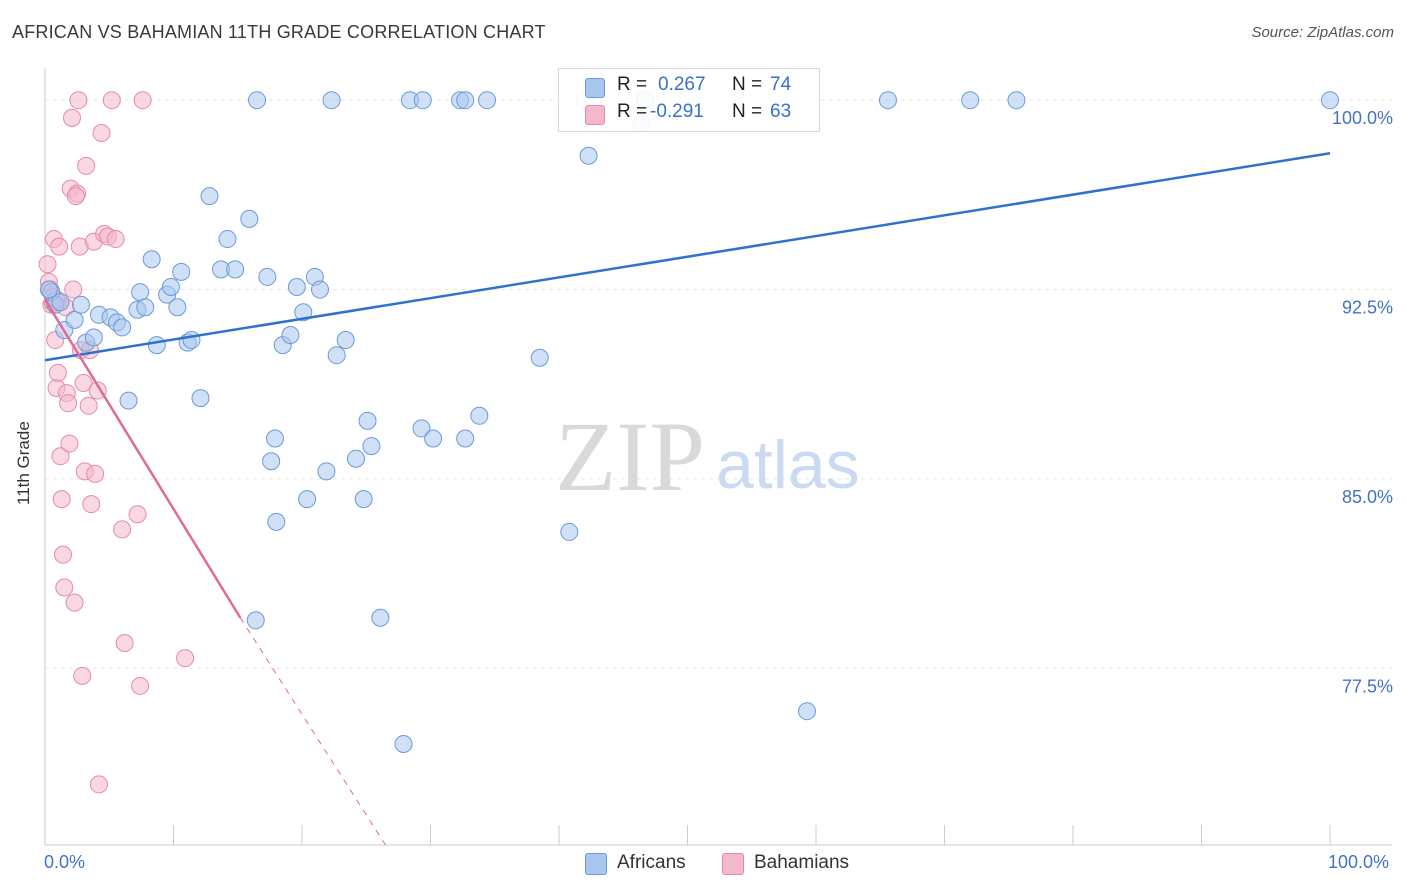  Describe the element at coordinates (142, 458) in the screenshot. I see `bahamians-trend-line` at that location.